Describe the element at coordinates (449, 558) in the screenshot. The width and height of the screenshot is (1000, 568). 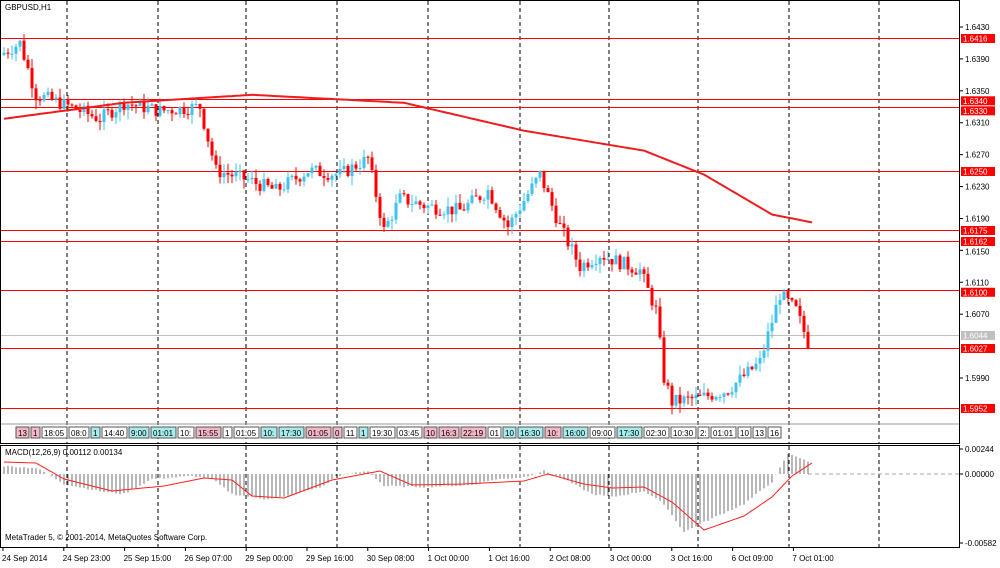
I see `time-axis-label: 1 Oct 00:00` at that location.